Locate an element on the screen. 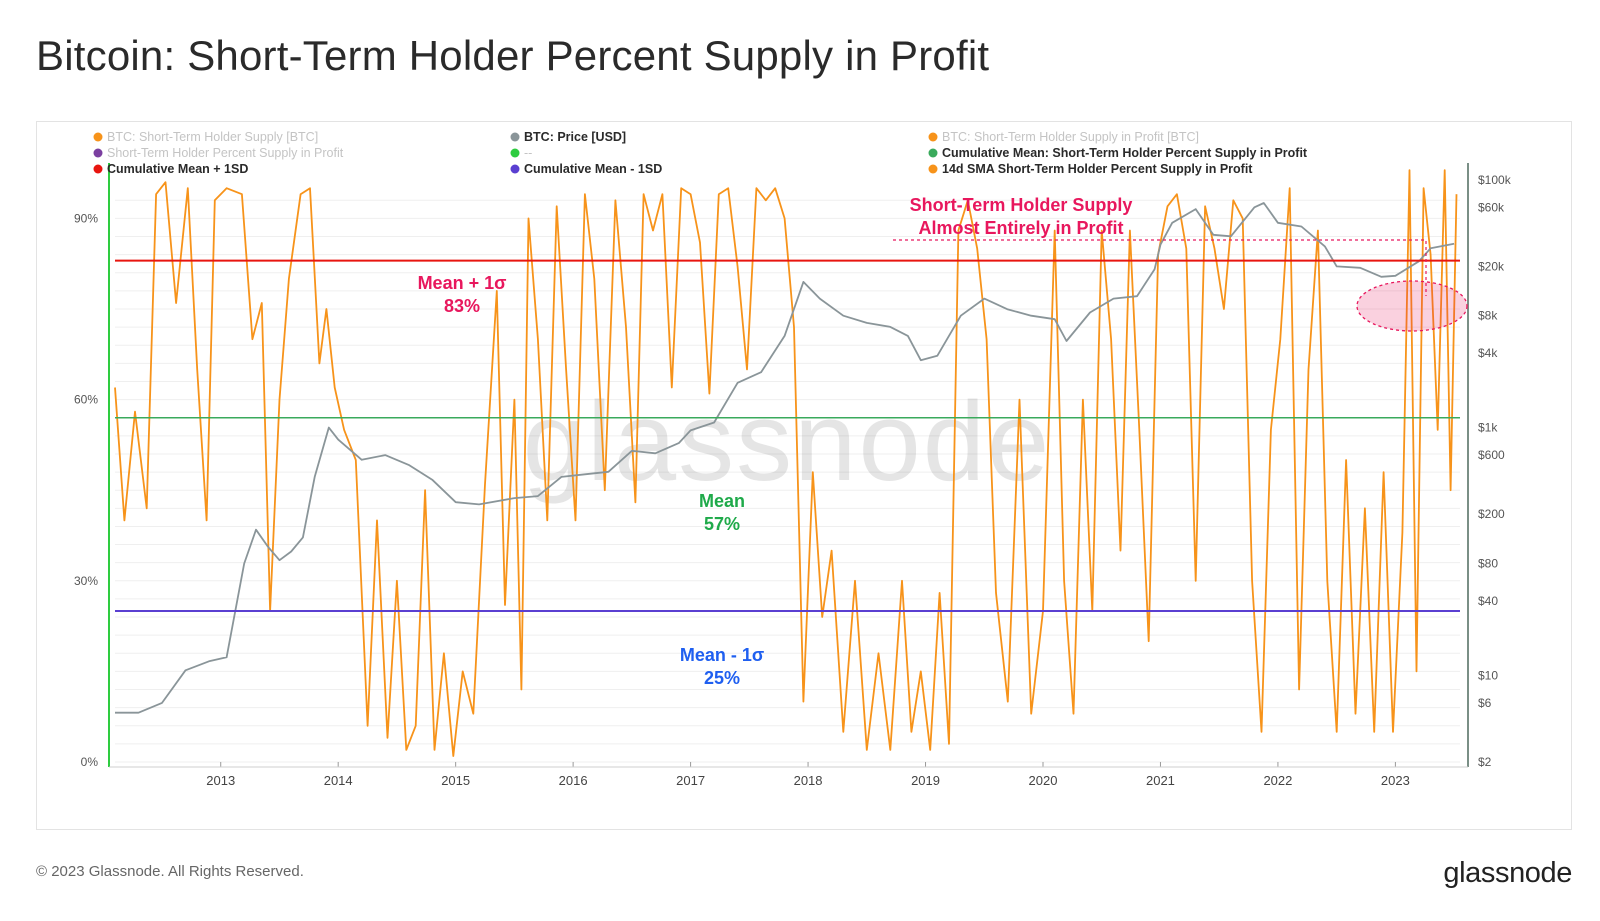 This screenshot has width=1600, height=921. y2-tick-label: $20k is located at coordinates (1491, 266).